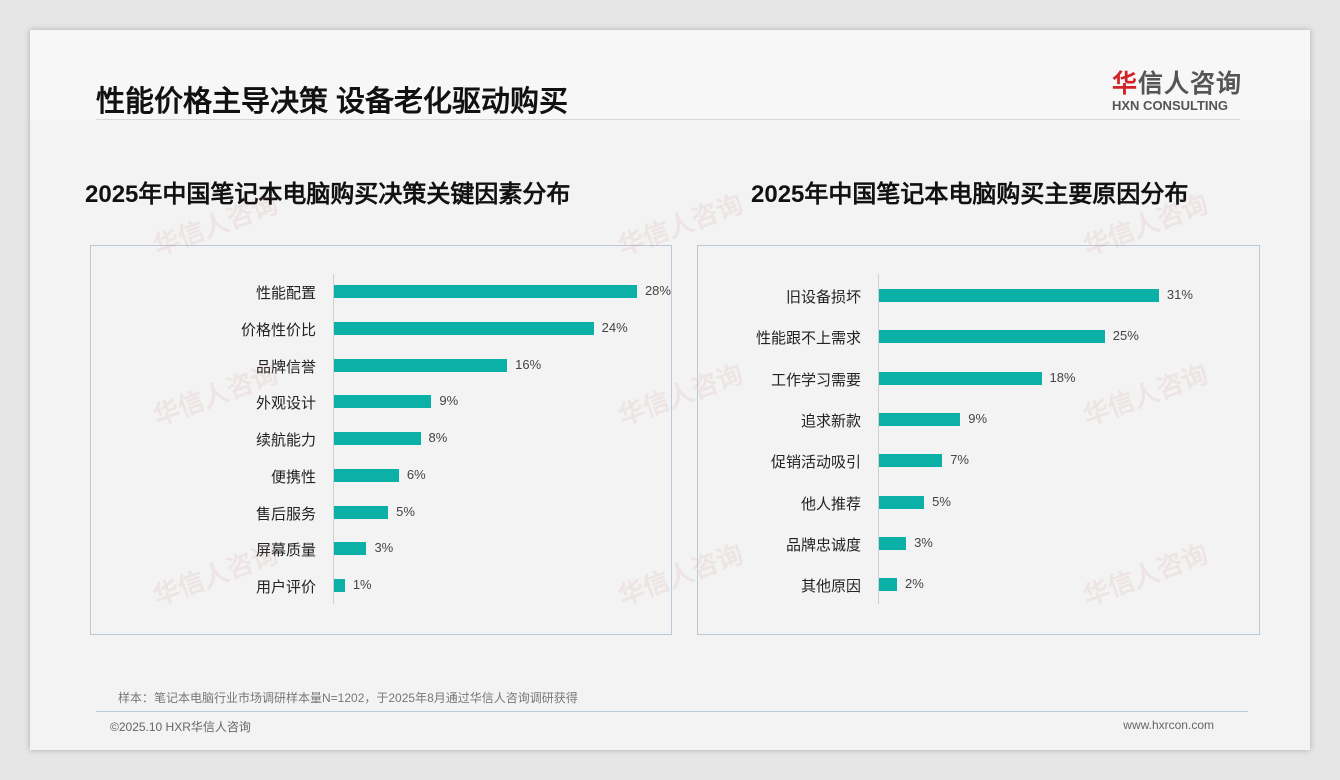 The width and height of the screenshot is (1340, 780). What do you see at coordinates (285, 440) in the screenshot?
I see `category-label: 续航能力` at bounding box center [285, 440].